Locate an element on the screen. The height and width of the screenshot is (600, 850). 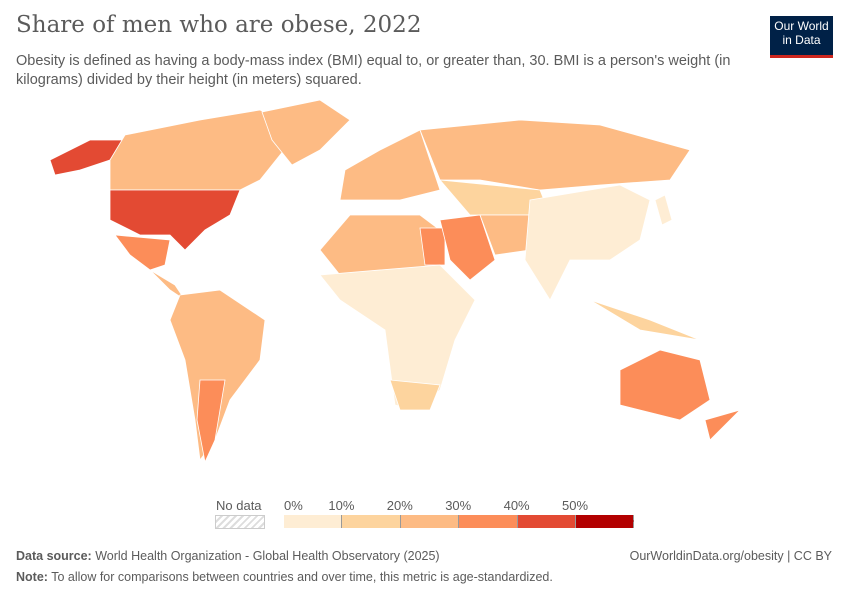
country-australia is located at coordinates (665, 385).